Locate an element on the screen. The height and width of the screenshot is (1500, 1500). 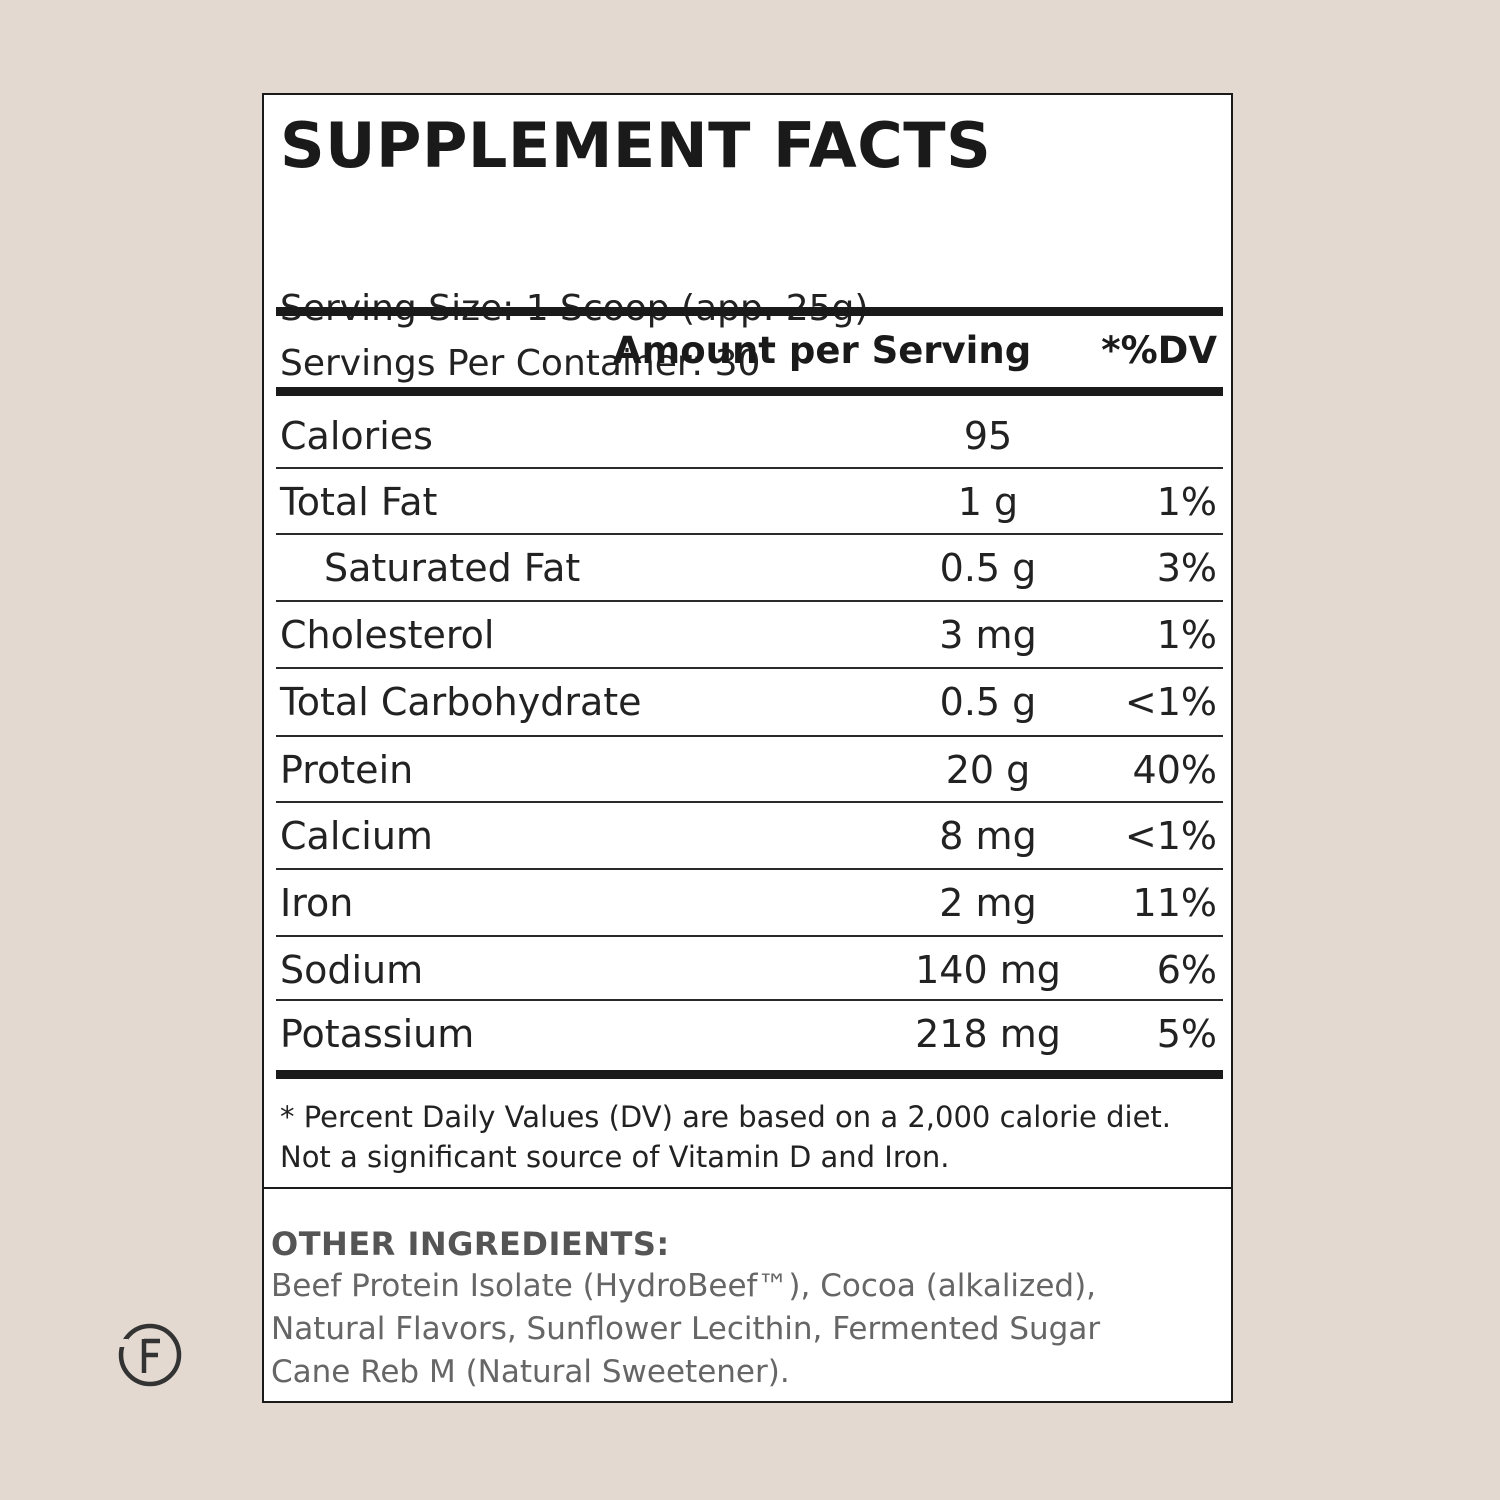
nutrient-row-total-fat: Total Fat 1 g 1% is located at coordinates (749, 502).